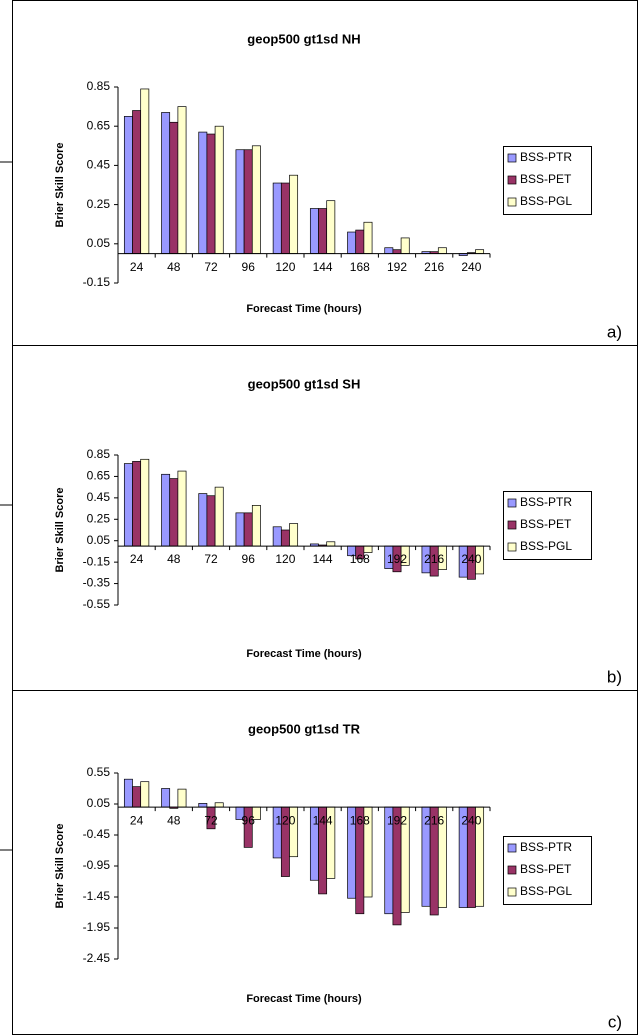  What do you see at coordinates (615, 1021) in the screenshot?
I see `panel-label: c)` at bounding box center [615, 1021].